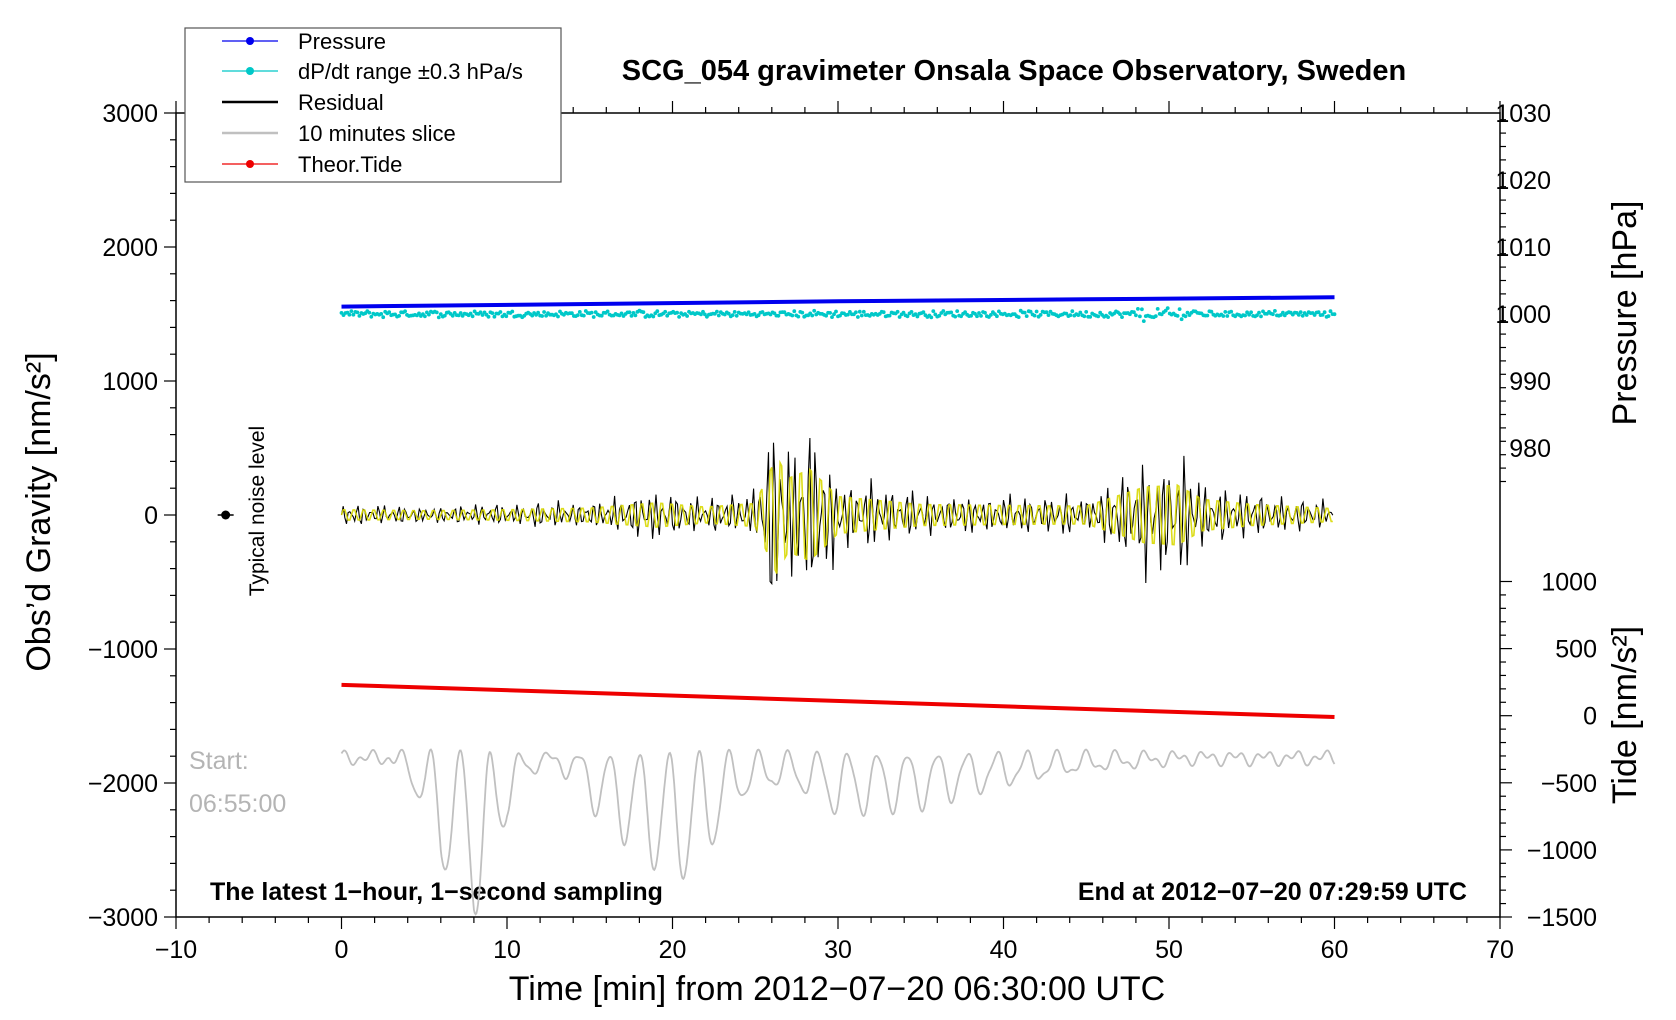 The image size is (1676, 1020). Describe the element at coordinates (1569, 784) in the screenshot. I see `tide-tick-label: −500` at that location.